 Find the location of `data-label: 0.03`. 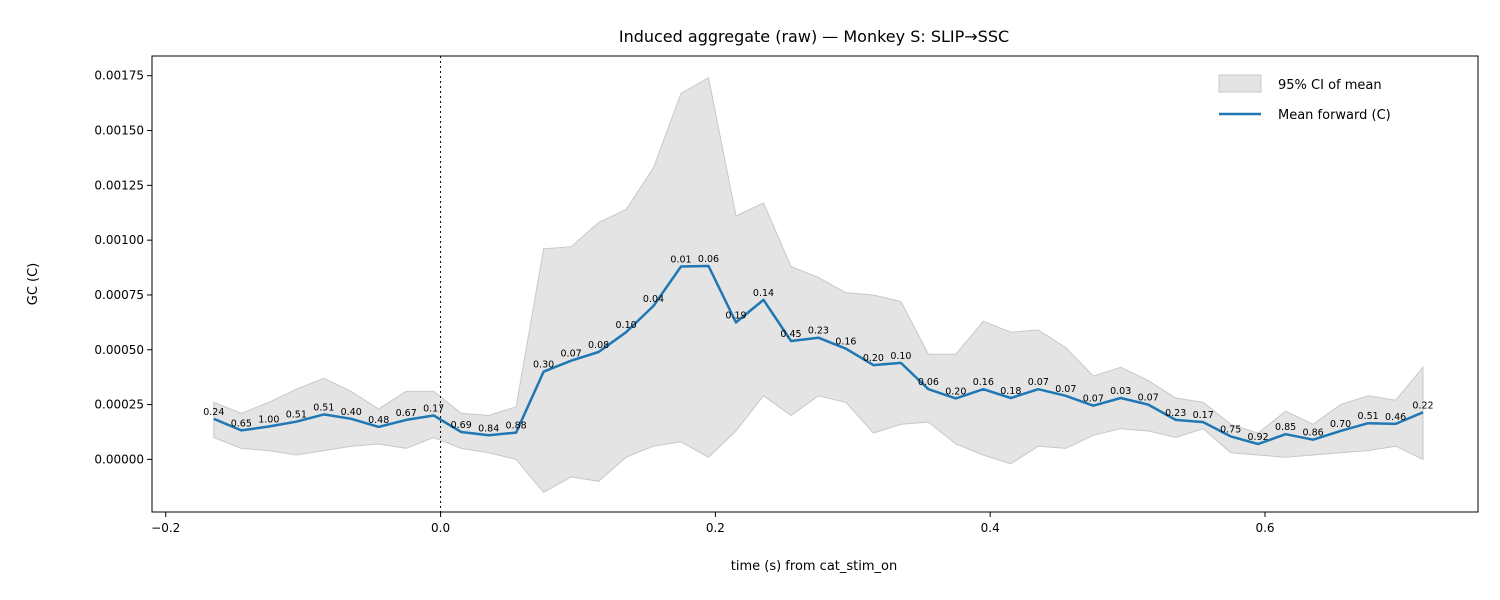

data-label: 0.03 is located at coordinates (1120, 391).